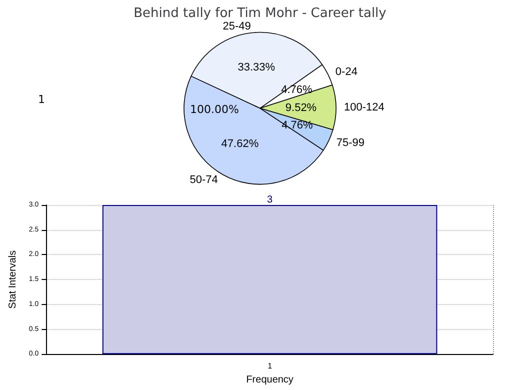  I want to click on data-label: 9.52%, so click(301, 108).